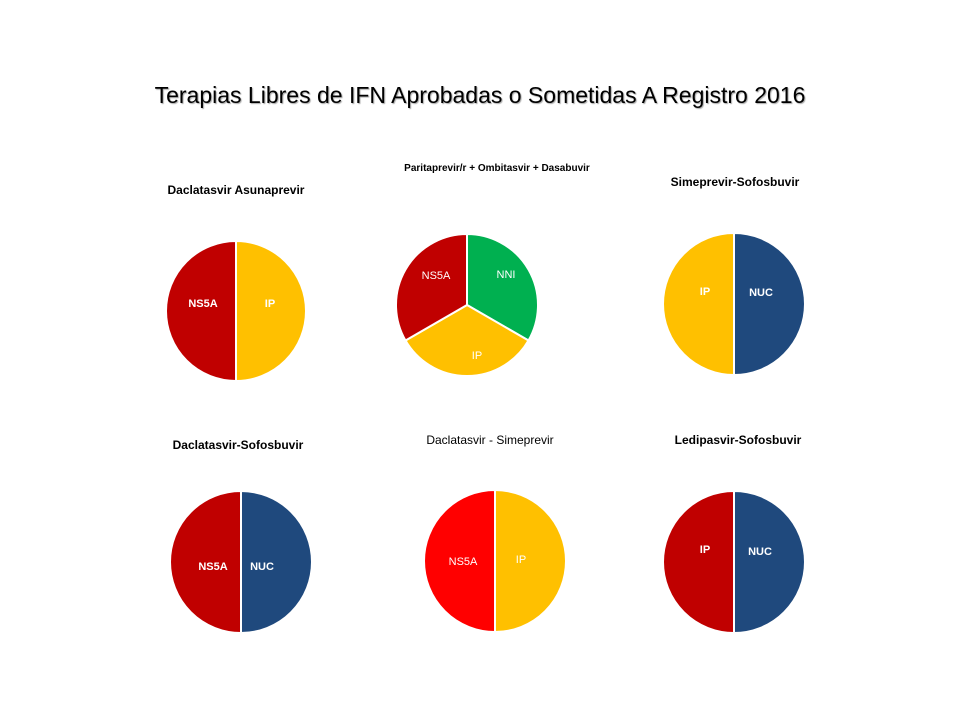  What do you see at coordinates (497, 168) in the screenshot?
I see `chart-title-paritaprevir-ombitasvir-dasabuvir: Paritaprevir/r + Ombitasvir + Dasabuvir` at bounding box center [497, 168].